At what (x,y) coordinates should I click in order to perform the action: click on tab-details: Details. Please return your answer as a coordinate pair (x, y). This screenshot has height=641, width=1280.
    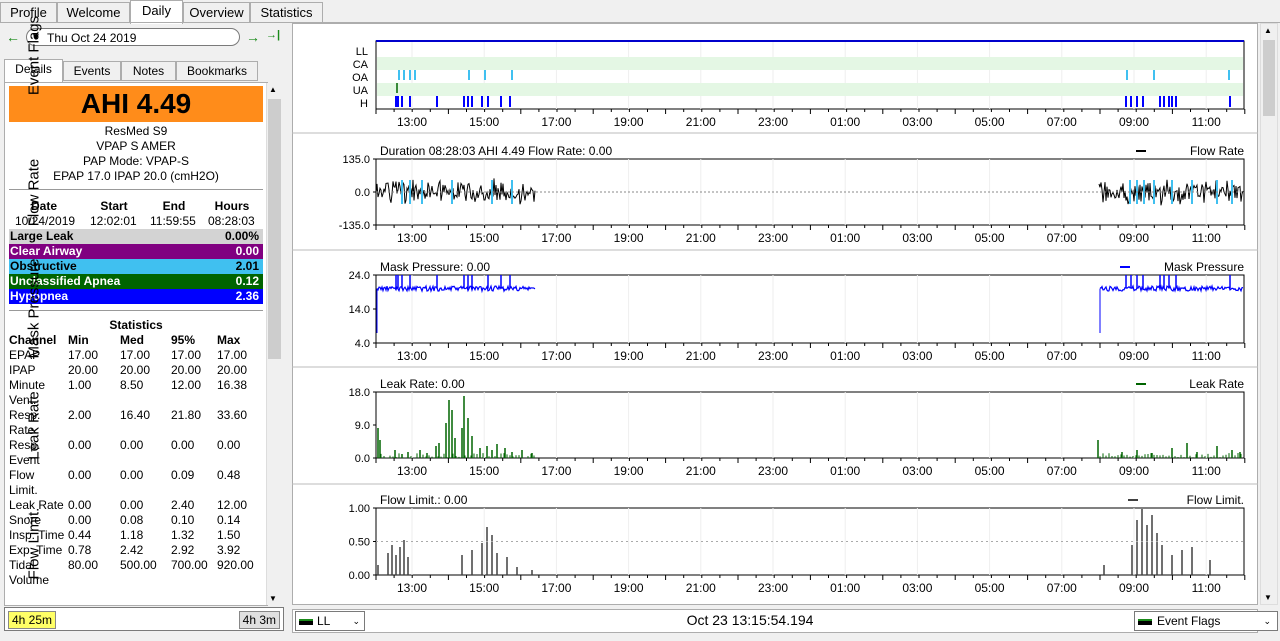
    Looking at the image, I should click on (33, 70).